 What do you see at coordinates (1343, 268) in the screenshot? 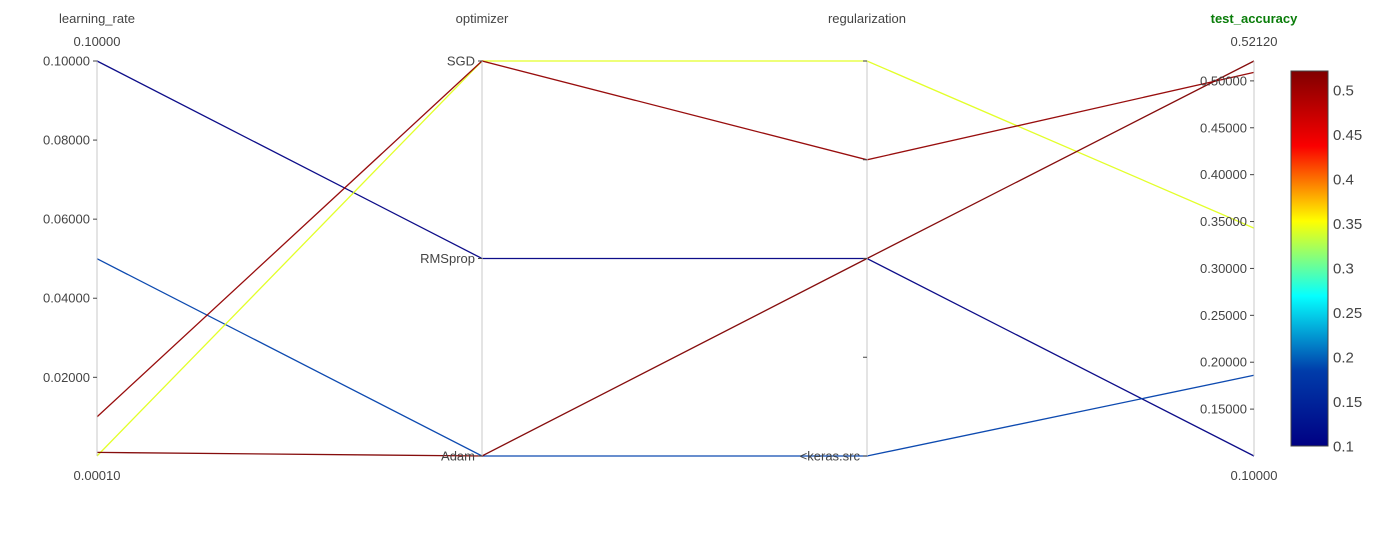
I see `colorbar-tick-label: 0.3` at bounding box center [1343, 268].